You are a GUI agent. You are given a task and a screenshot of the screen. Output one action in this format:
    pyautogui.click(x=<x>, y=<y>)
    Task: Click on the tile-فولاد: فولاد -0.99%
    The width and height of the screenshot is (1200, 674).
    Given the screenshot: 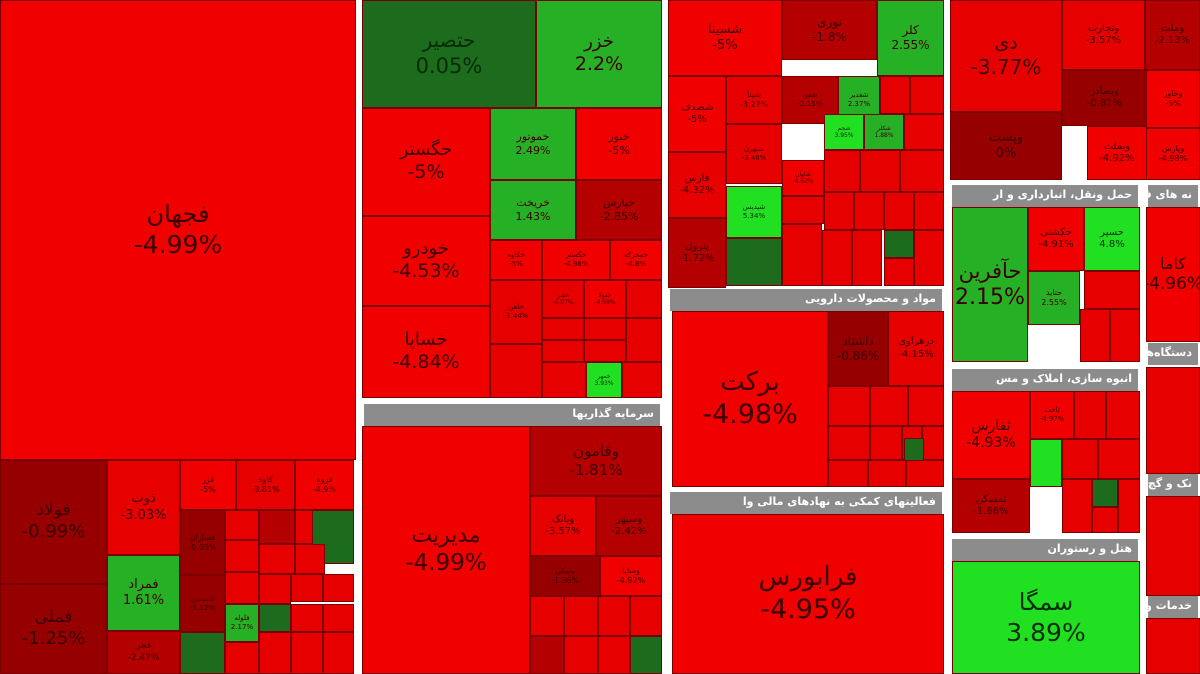 What is the action you would take?
    pyautogui.click(x=53, y=522)
    